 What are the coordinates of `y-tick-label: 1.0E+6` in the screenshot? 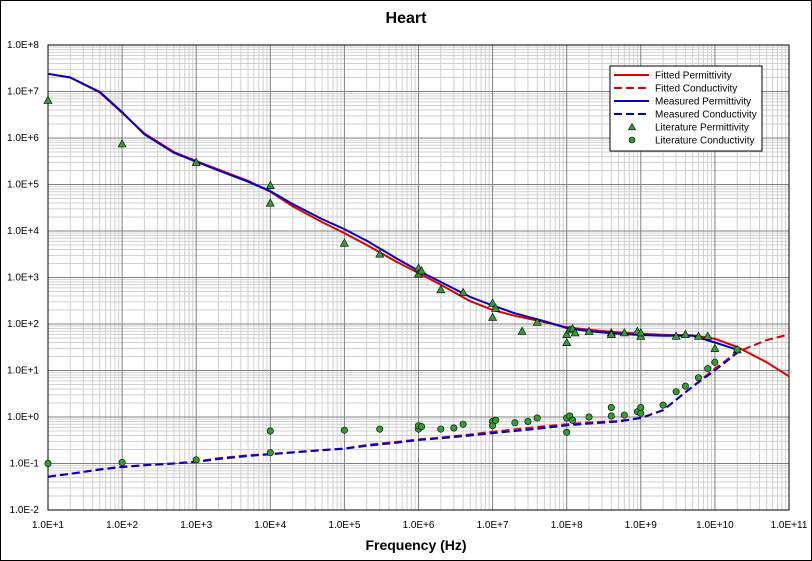 It's located at (23, 138).